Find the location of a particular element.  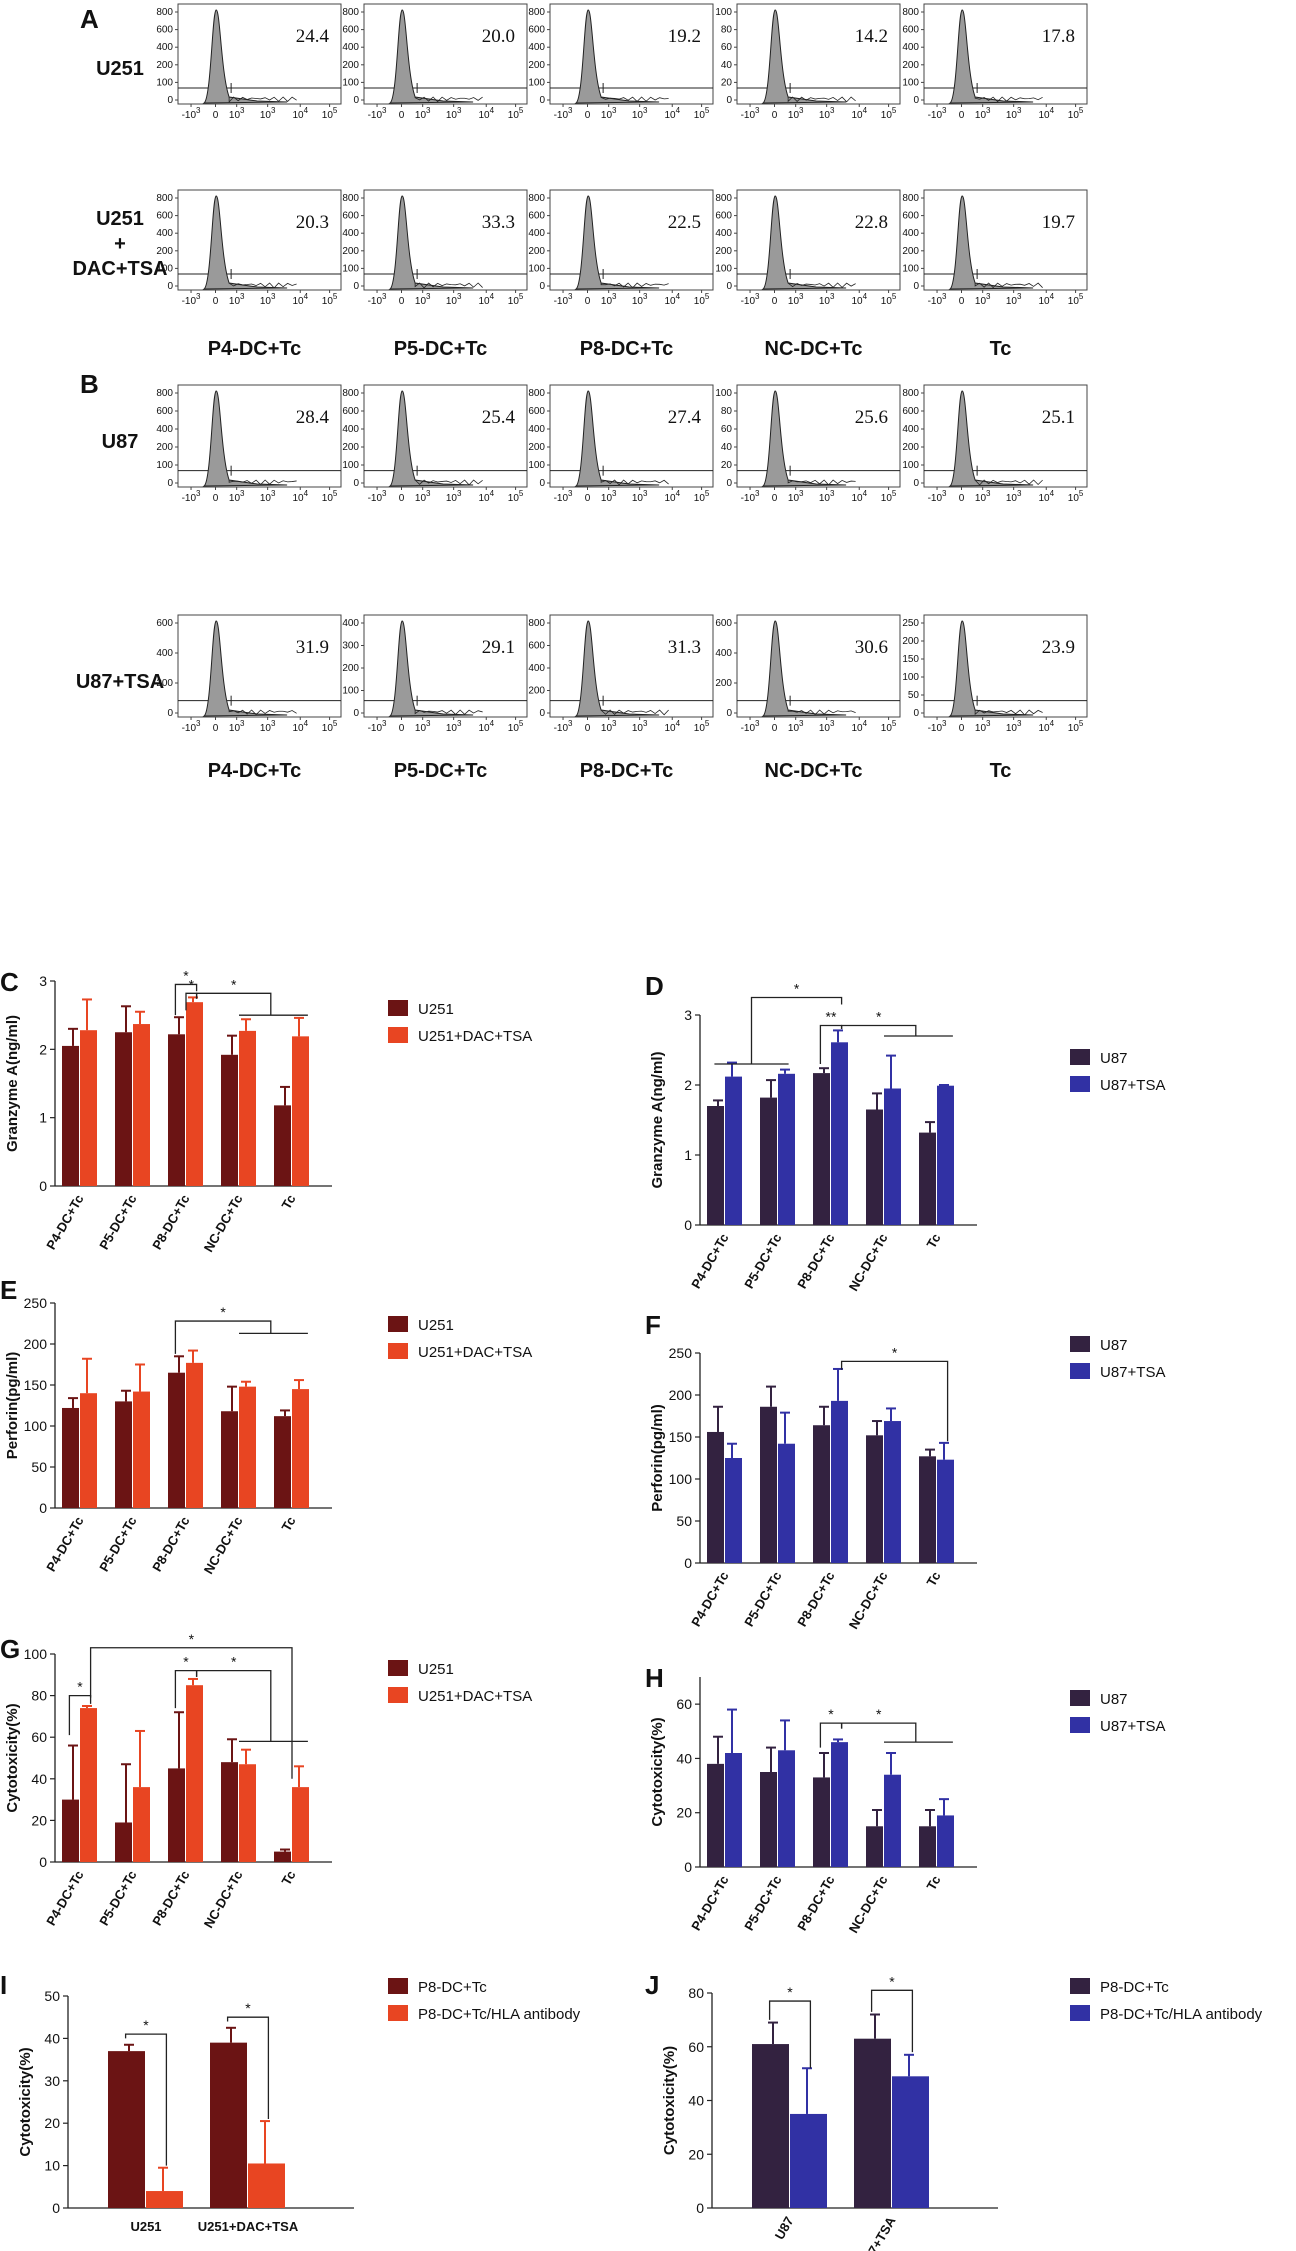

y-tick-label: 60 is located at coordinates (696, 2047).